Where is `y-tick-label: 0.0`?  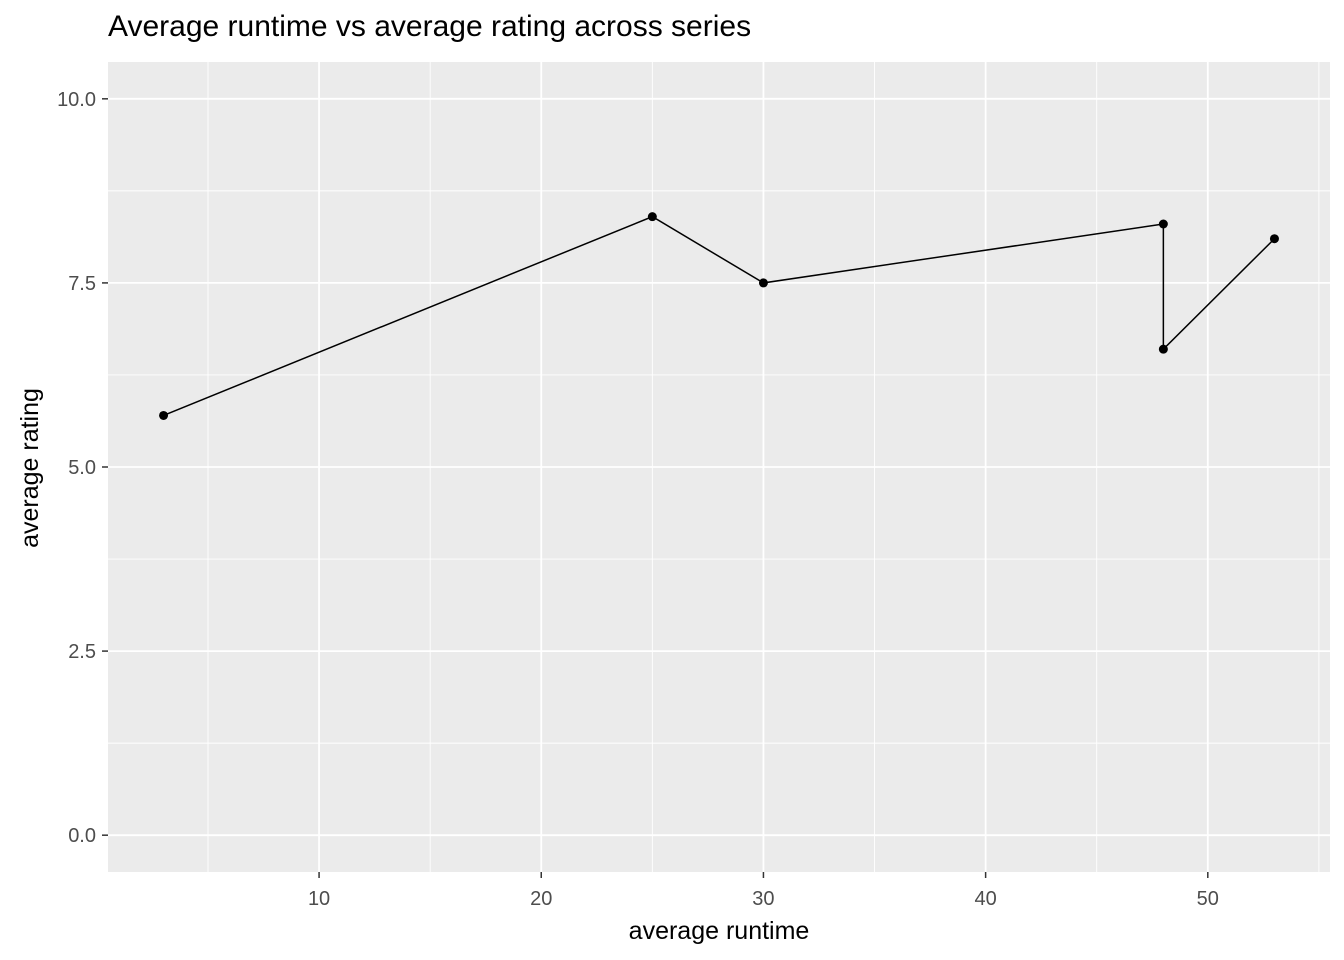 y-tick-label: 0.0 is located at coordinates (82, 836).